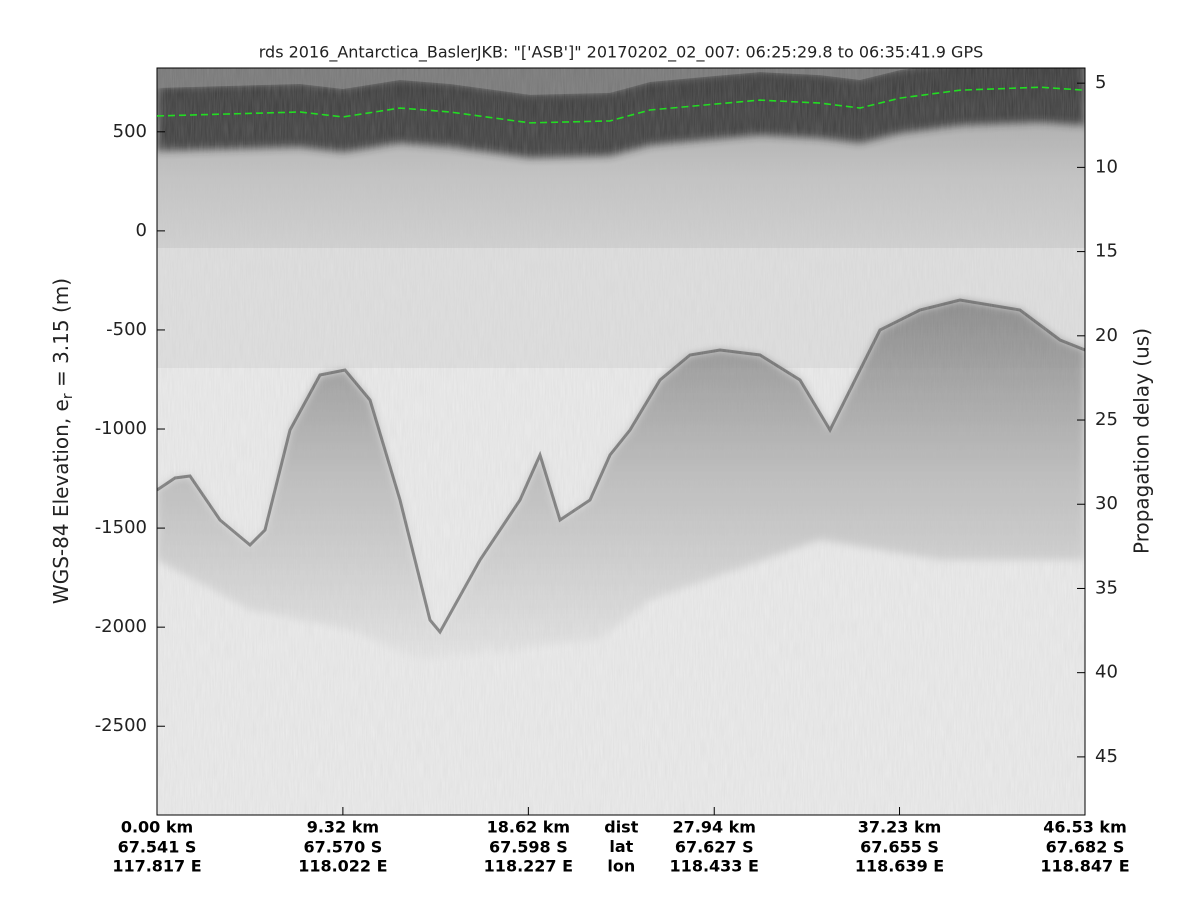 The image size is (1200, 900). What do you see at coordinates (157, 827) in the screenshot?
I see `x-tick-label: 0.00 km` at bounding box center [157, 827].